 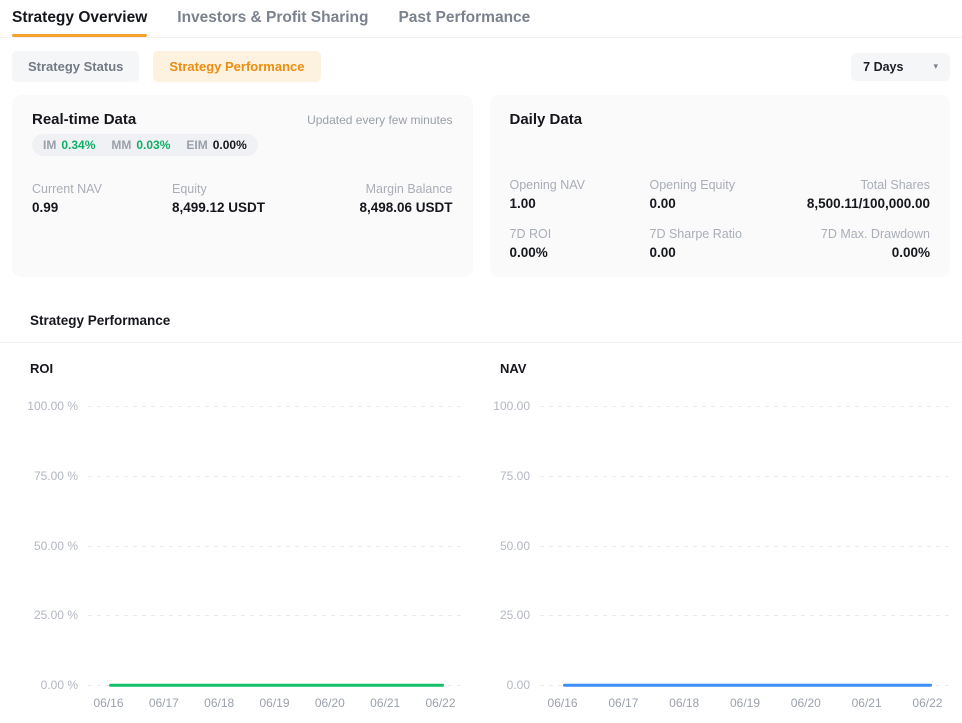 I want to click on chart-title: ROI, so click(x=42, y=368).